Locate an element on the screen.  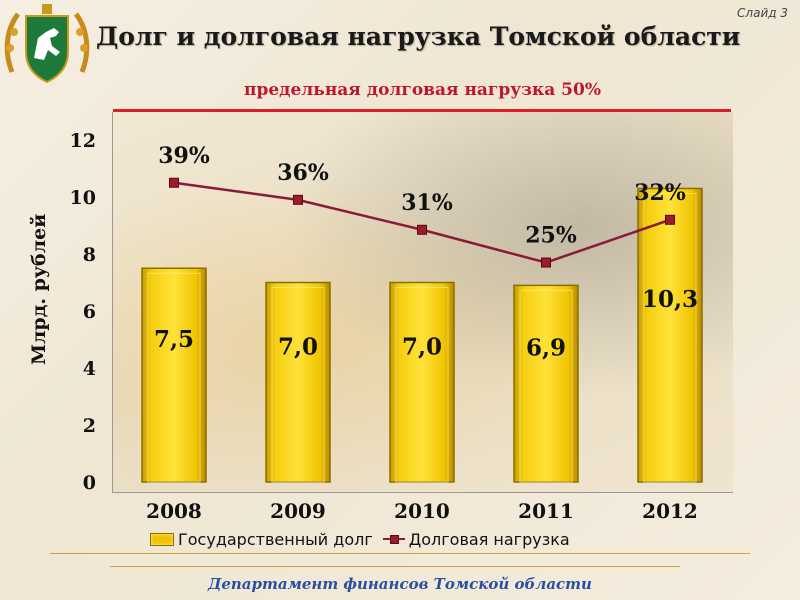
load-value-label: 39% is located at coordinates (184, 156).